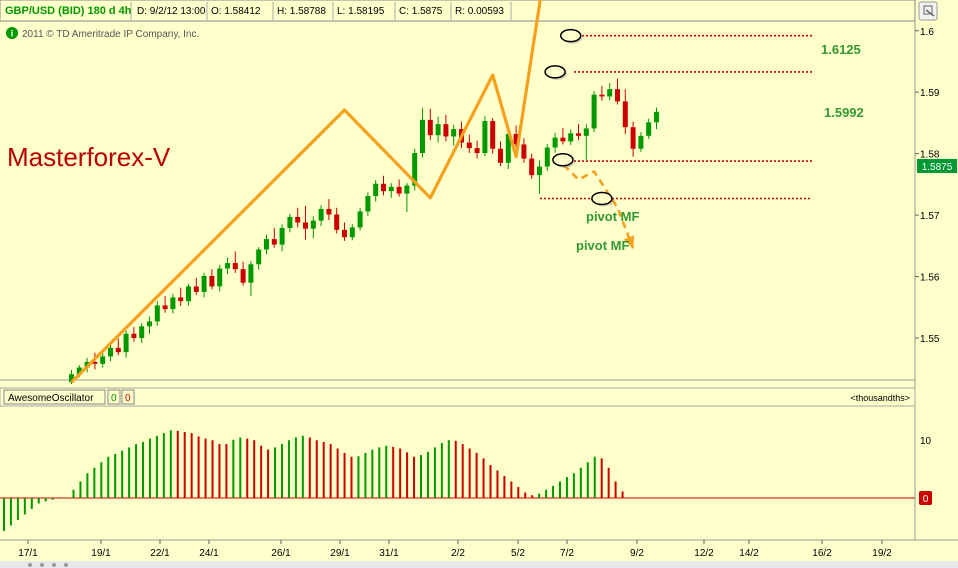  I want to click on price-tick-label: 1.59, so click(930, 93).